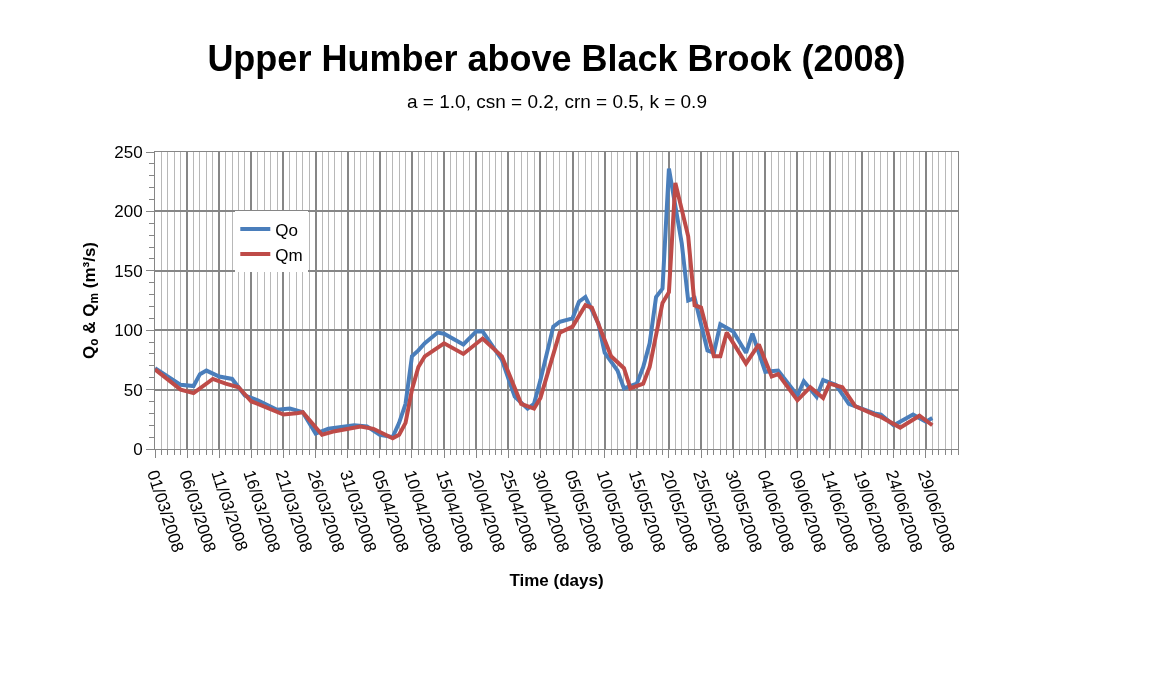  I want to click on y-tick-label: 200, so click(128, 212).